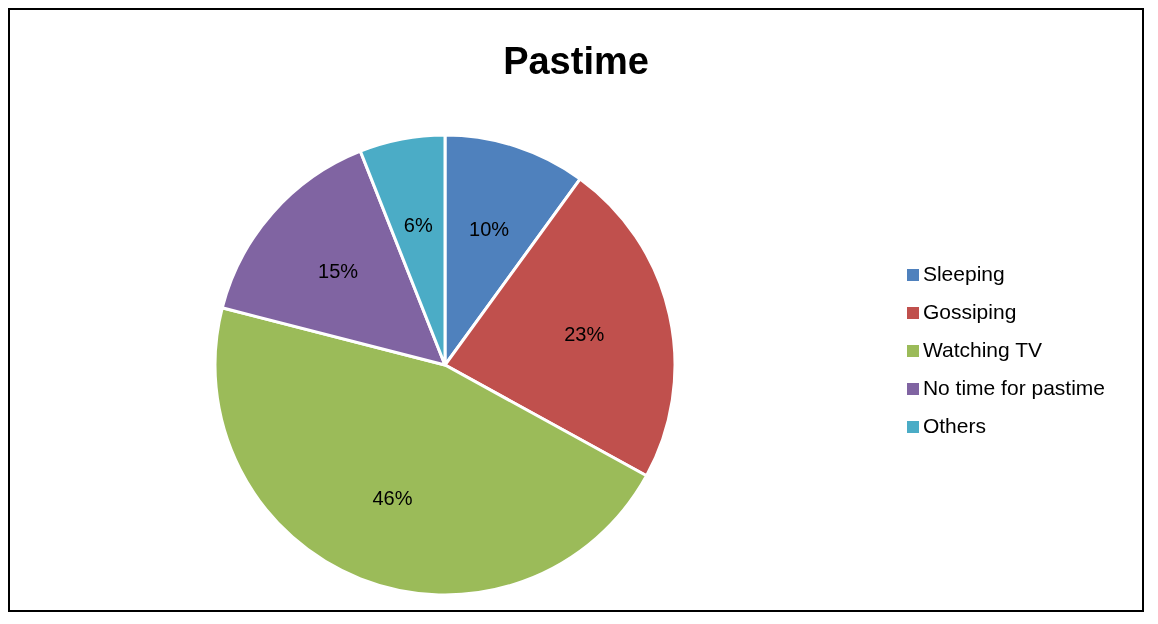  What do you see at coordinates (1013, 387) in the screenshot?
I see `legend-label: No time for pastime` at bounding box center [1013, 387].